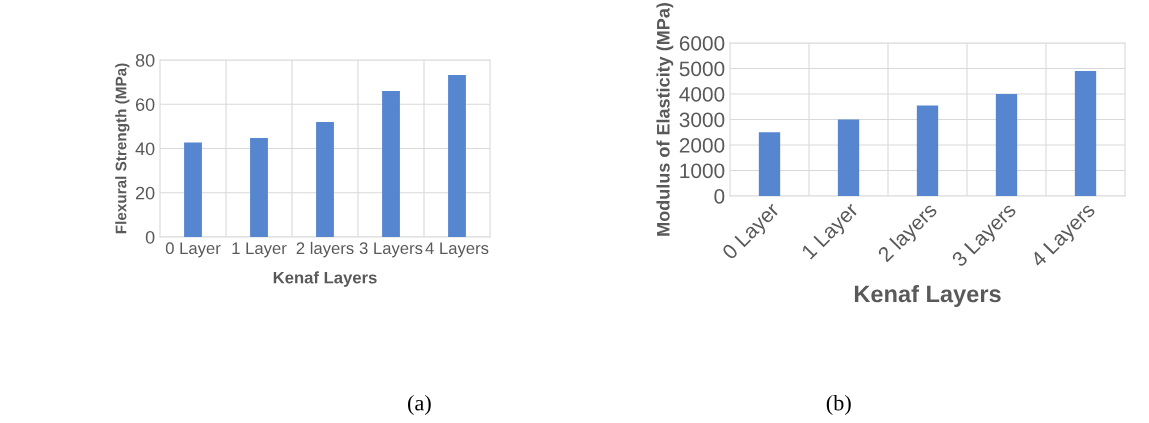  Describe the element at coordinates (325, 249) in the screenshot. I see `x-tick-label: 2 layers` at that location.